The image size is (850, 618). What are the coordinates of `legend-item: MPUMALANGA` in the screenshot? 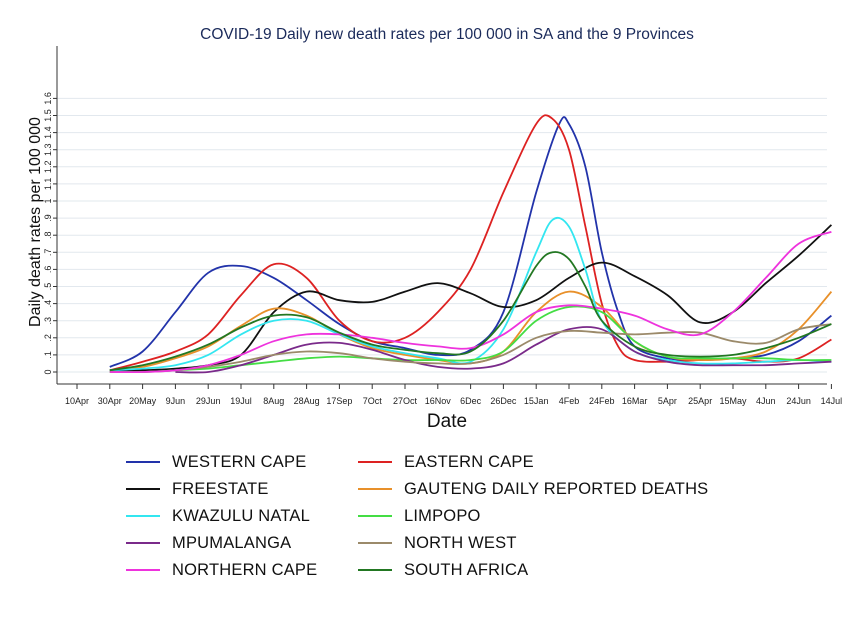 It's located at (208, 543).